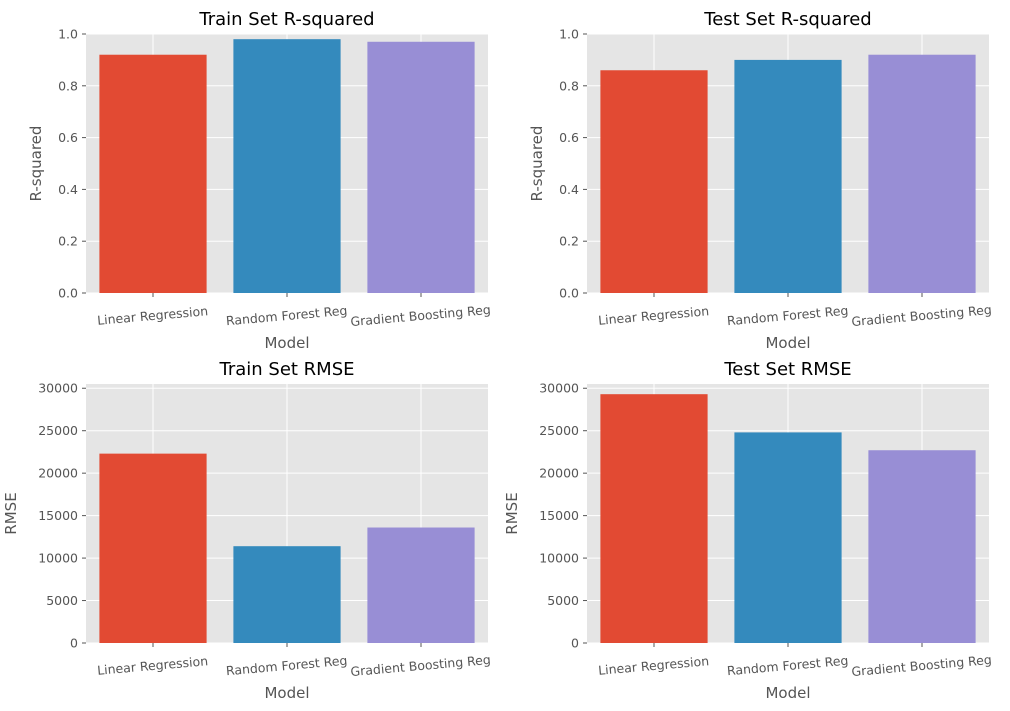 The image size is (1010, 711). I want to click on chart-title: Train Set RMSE, so click(286, 369).